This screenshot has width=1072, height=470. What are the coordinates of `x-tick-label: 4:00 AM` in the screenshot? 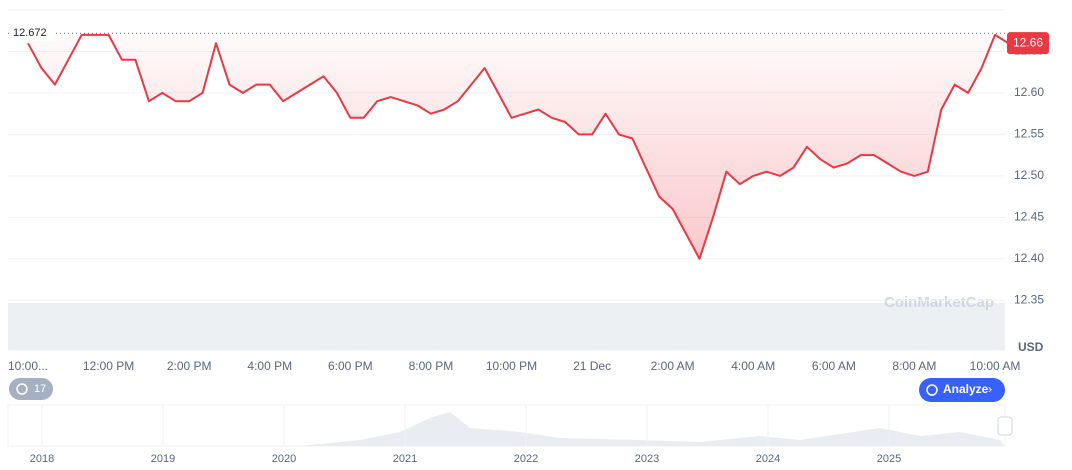 It's located at (753, 366).